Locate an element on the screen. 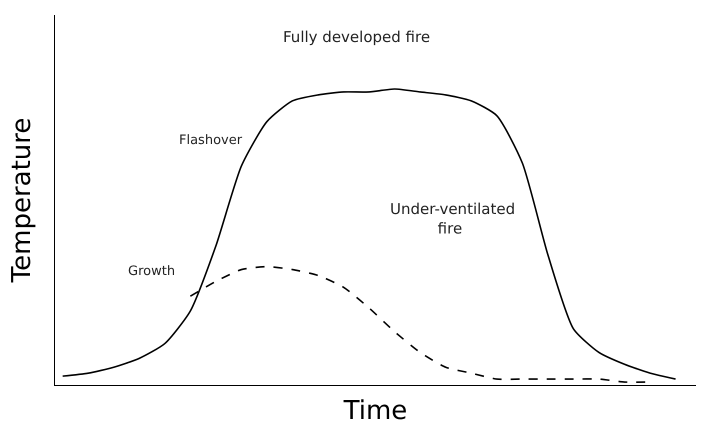 This screenshot has width=706, height=435. annotation: Flashover is located at coordinates (211, 140).